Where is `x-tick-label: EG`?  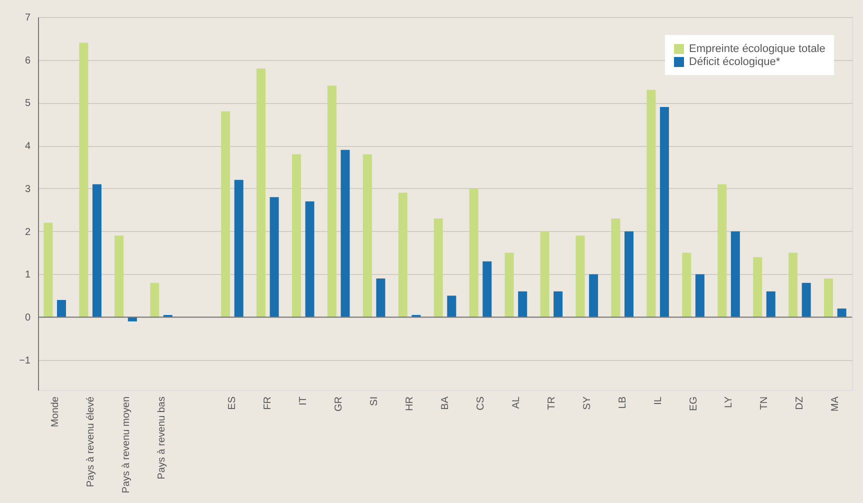 x-tick-label: EG is located at coordinates (694, 403).